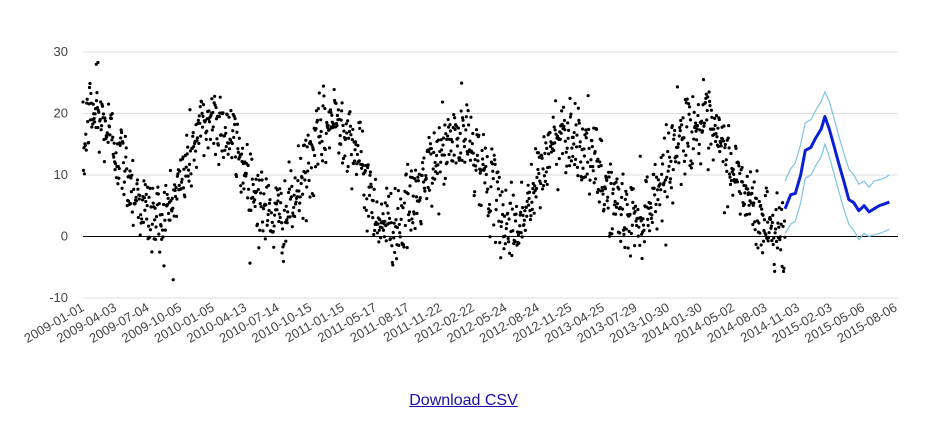  What do you see at coordinates (463, 400) in the screenshot?
I see `download-csv-link: Download CSV` at bounding box center [463, 400].